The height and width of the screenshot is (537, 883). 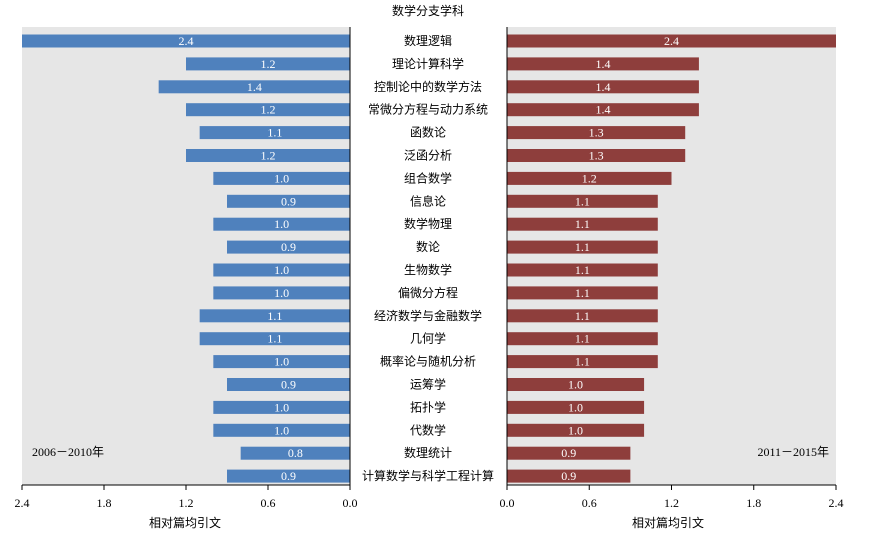 I want to click on category-label: 概率论与随机分析, so click(x=428, y=361).